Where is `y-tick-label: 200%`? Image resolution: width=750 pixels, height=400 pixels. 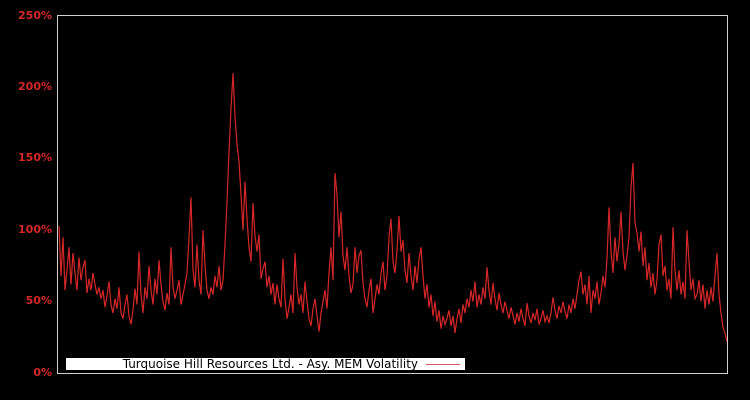 y-tick-label: 200% is located at coordinates (35, 86).